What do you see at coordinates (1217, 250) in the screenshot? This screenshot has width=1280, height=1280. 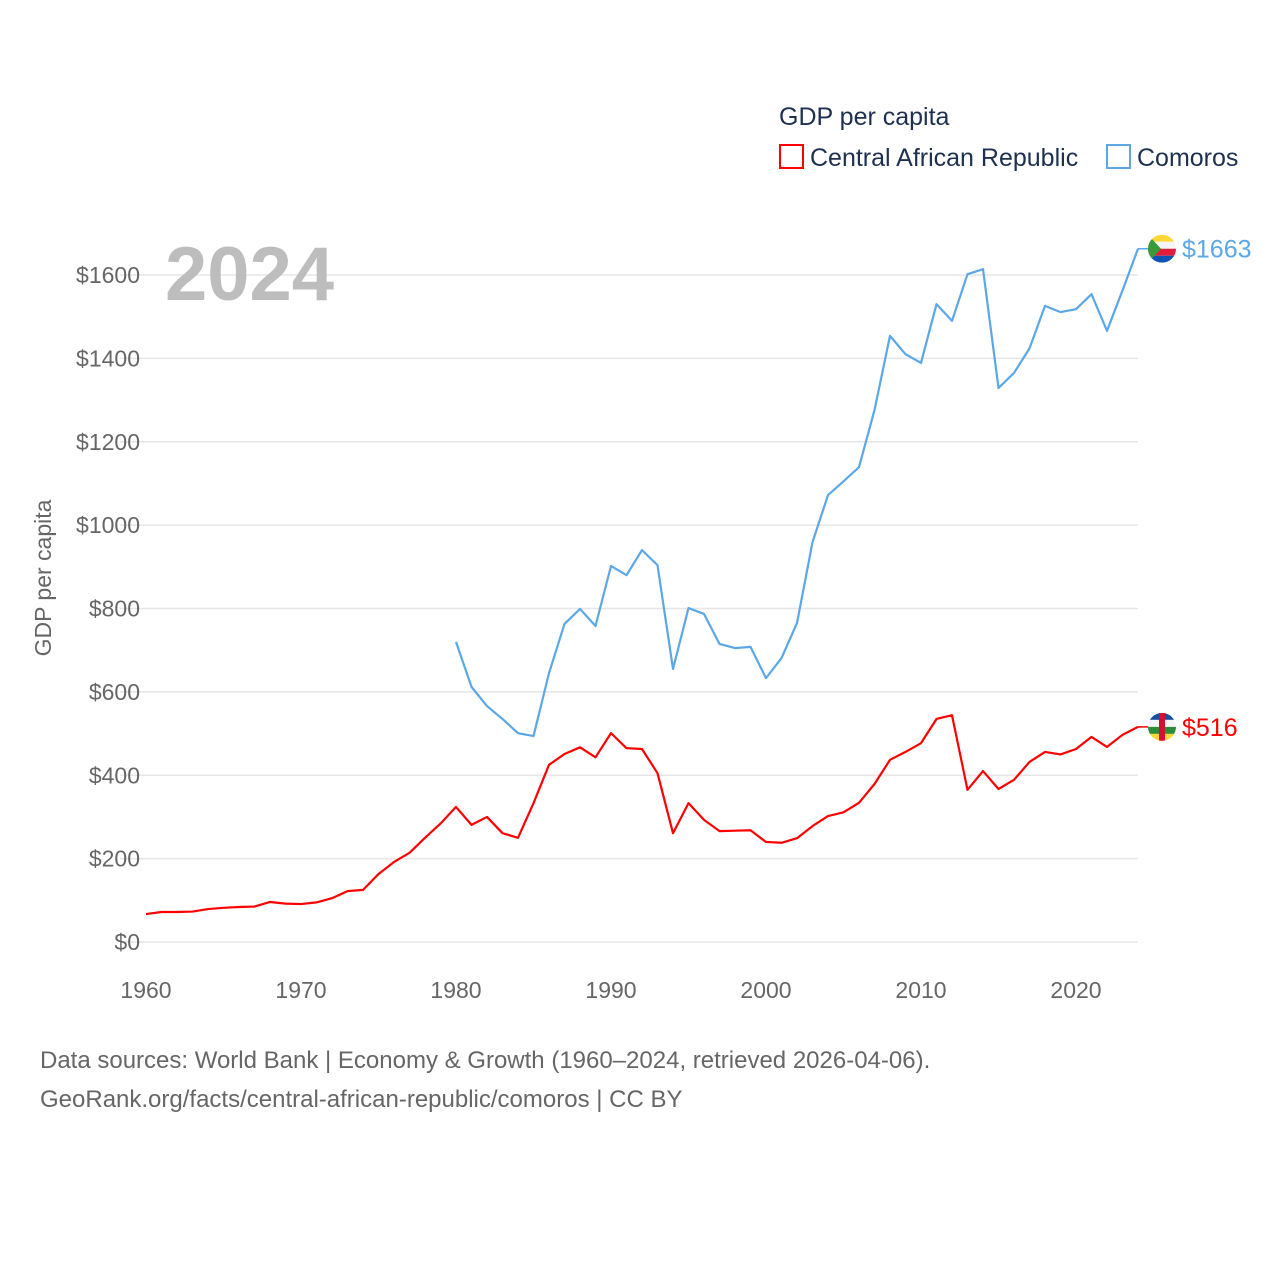 I see `end-value-label: $1663` at bounding box center [1217, 250].